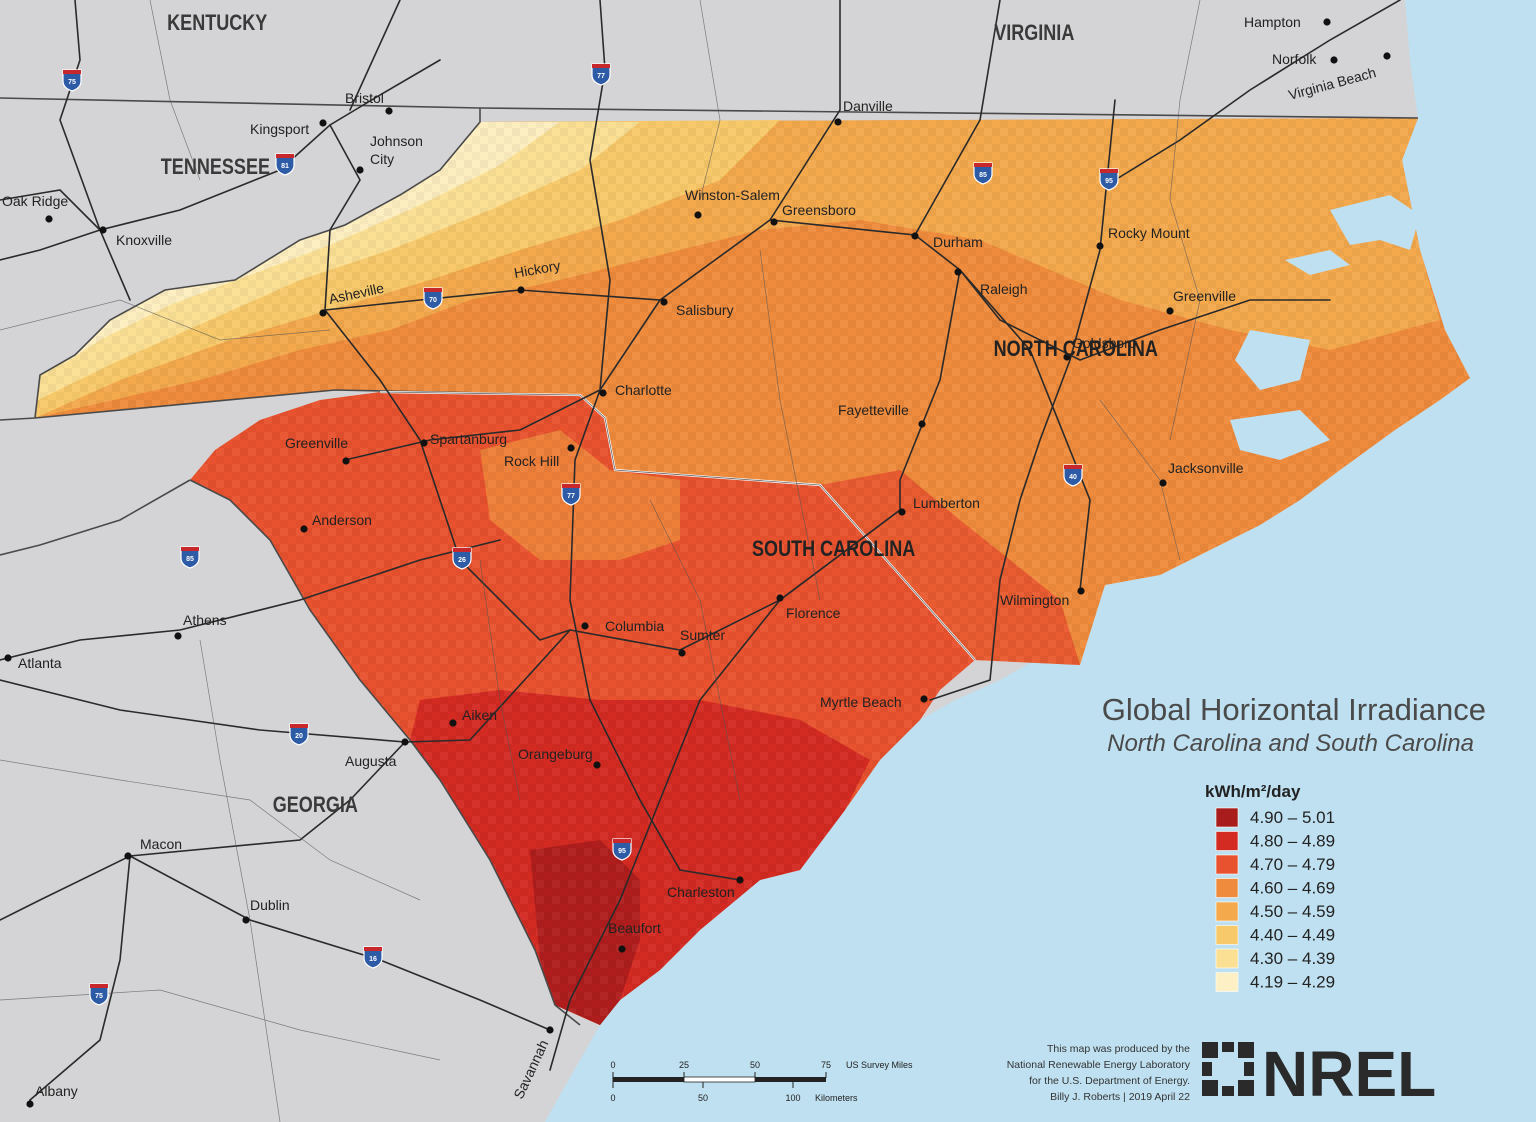 The image size is (1536, 1122). I want to click on interstate-shield-icon: 85, so click(983, 173).